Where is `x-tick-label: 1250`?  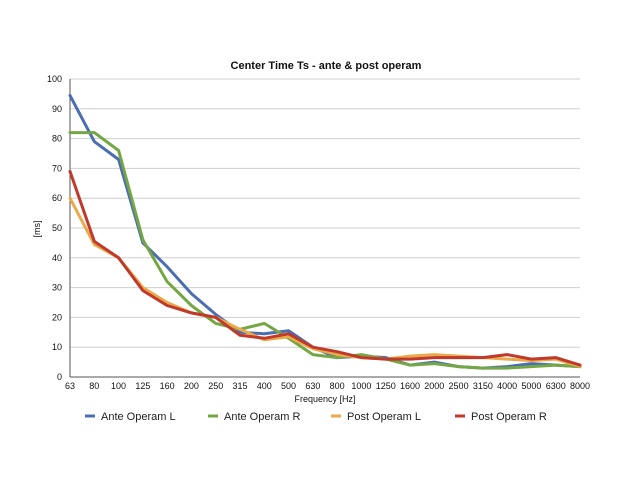 x-tick-label: 1250 is located at coordinates (386, 386).